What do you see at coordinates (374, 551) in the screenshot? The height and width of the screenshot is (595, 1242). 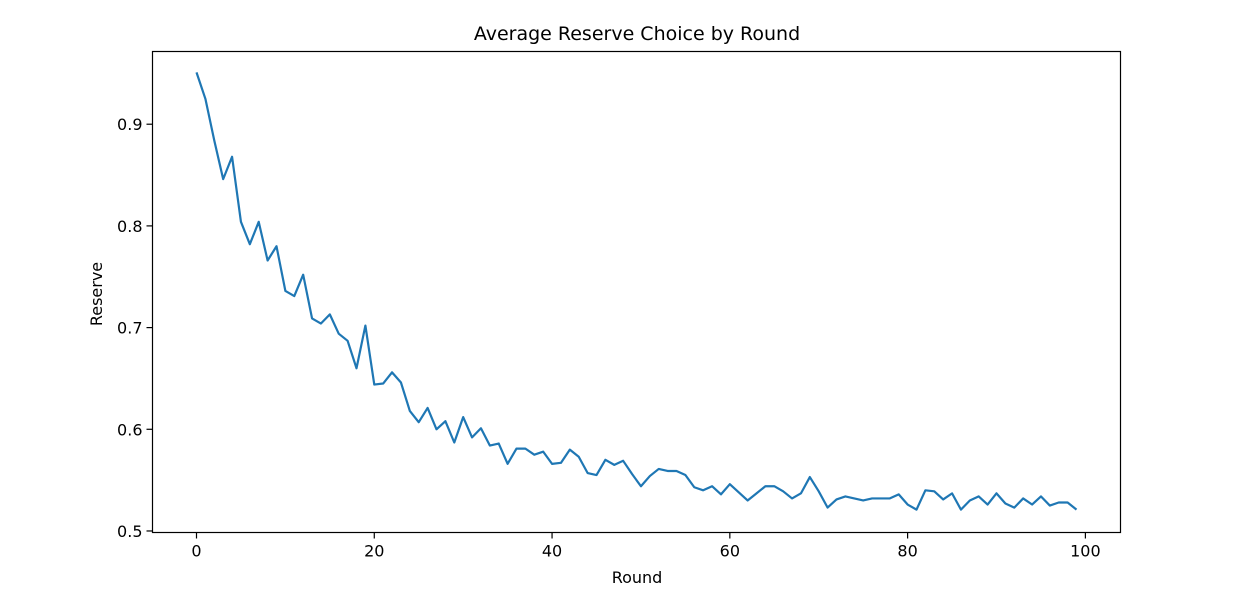 I see `x-tick-label: 20` at bounding box center [374, 551].